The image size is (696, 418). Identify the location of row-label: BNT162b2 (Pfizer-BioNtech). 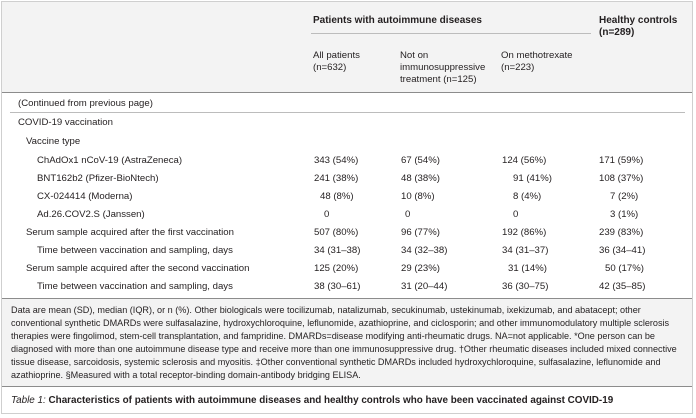
(98, 178).